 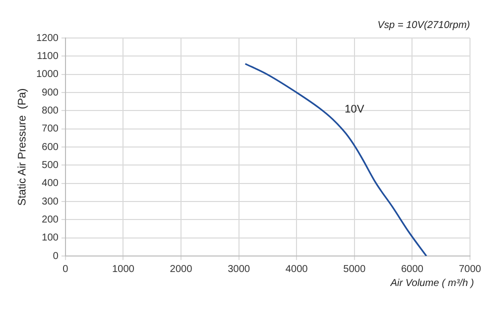 I want to click on x-tick-label: 4000, so click(x=296, y=269).